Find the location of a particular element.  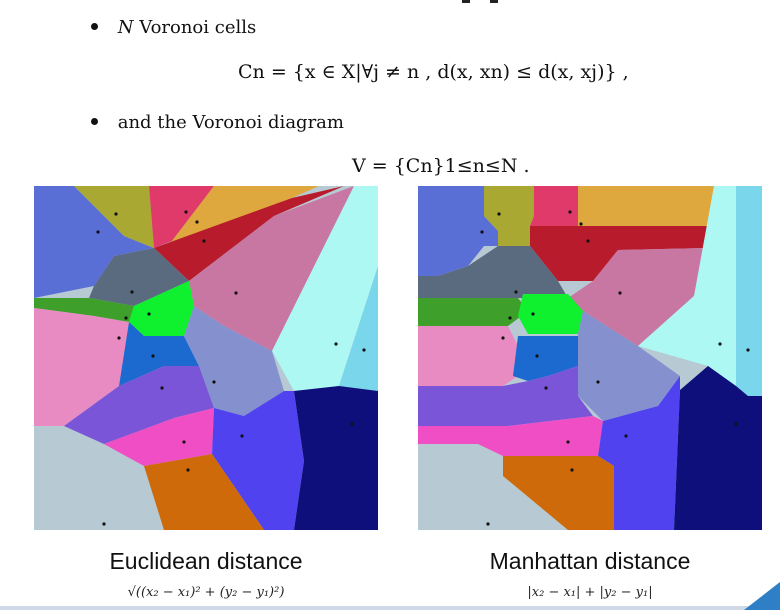

euclidean-caption: Euclidean distance is located at coordinates (206, 561).